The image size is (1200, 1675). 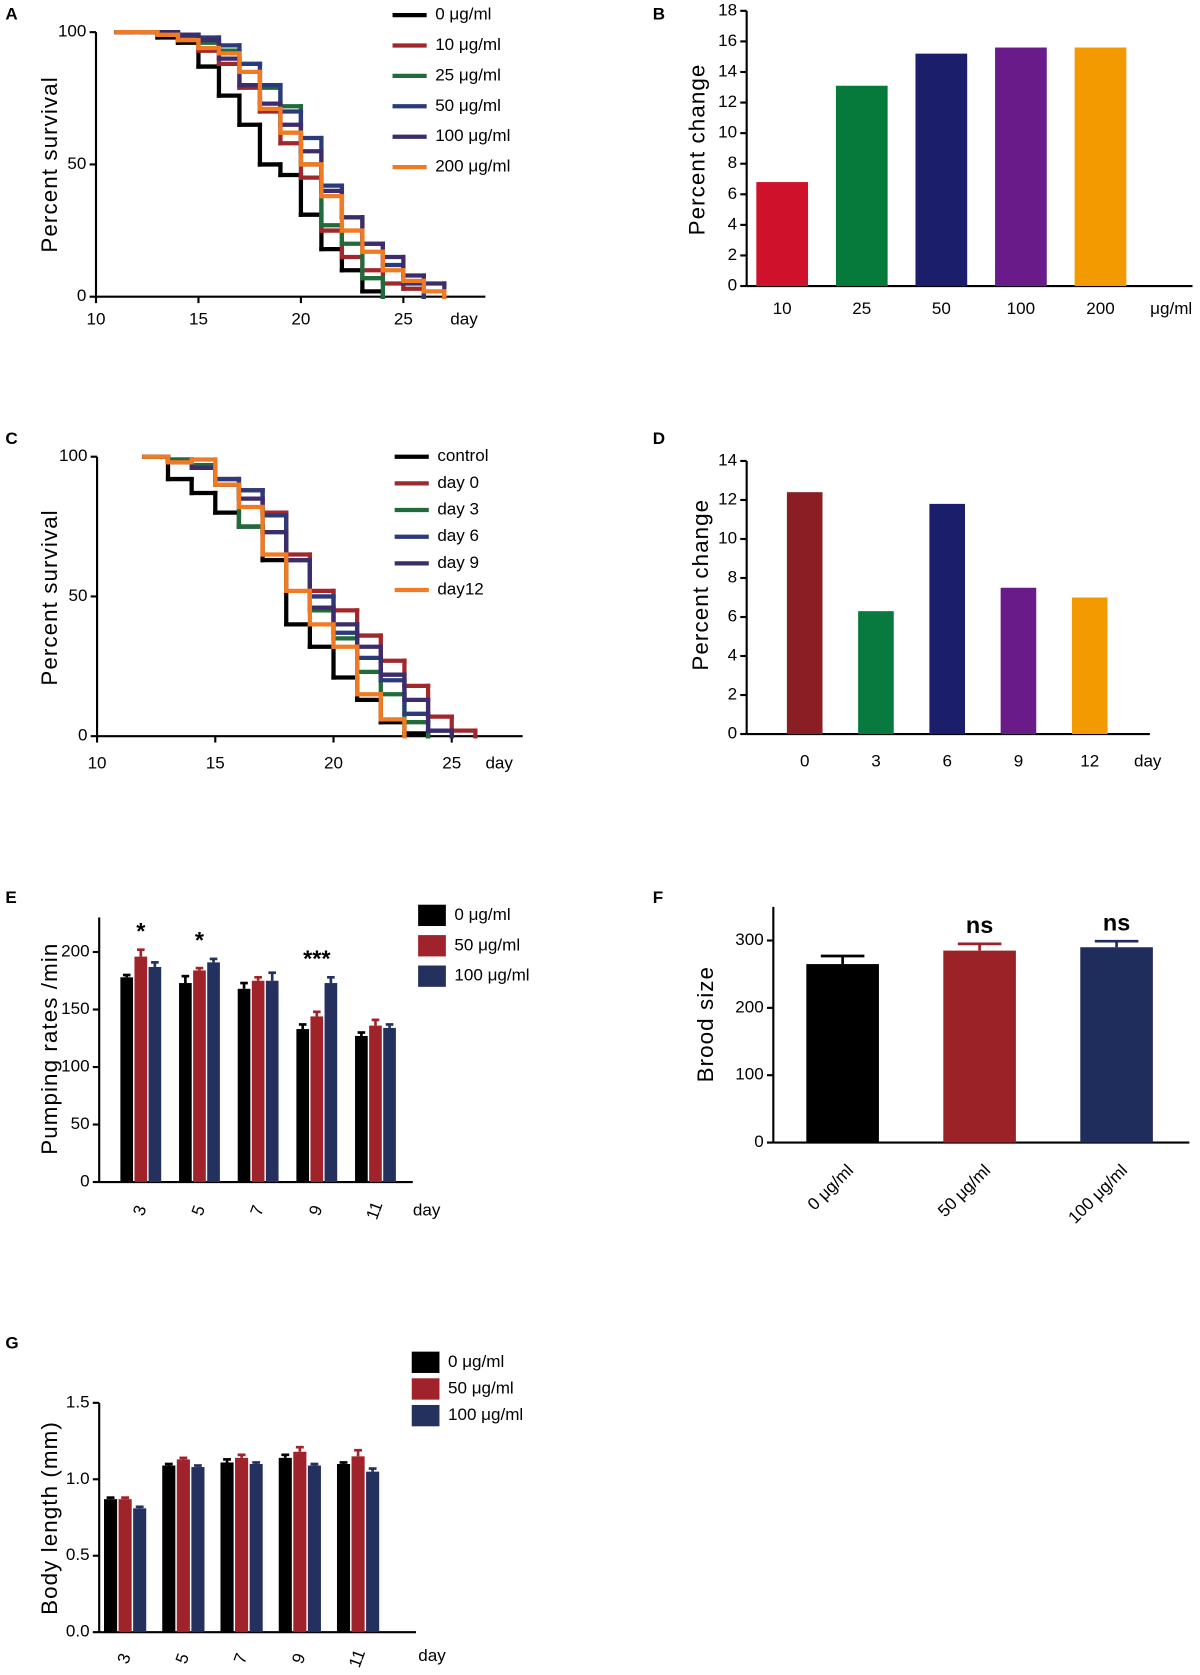 I want to click on x-tick-label: 10, so click(x=96, y=319).